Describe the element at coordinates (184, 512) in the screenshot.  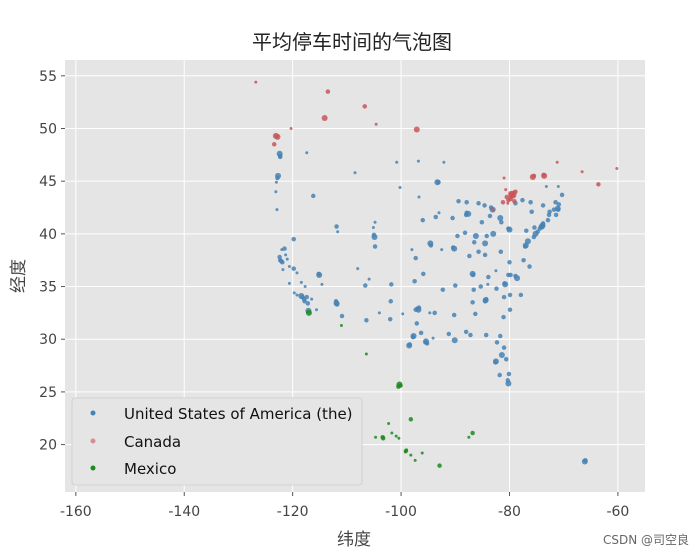
I see `x-tick-label: -140` at that location.